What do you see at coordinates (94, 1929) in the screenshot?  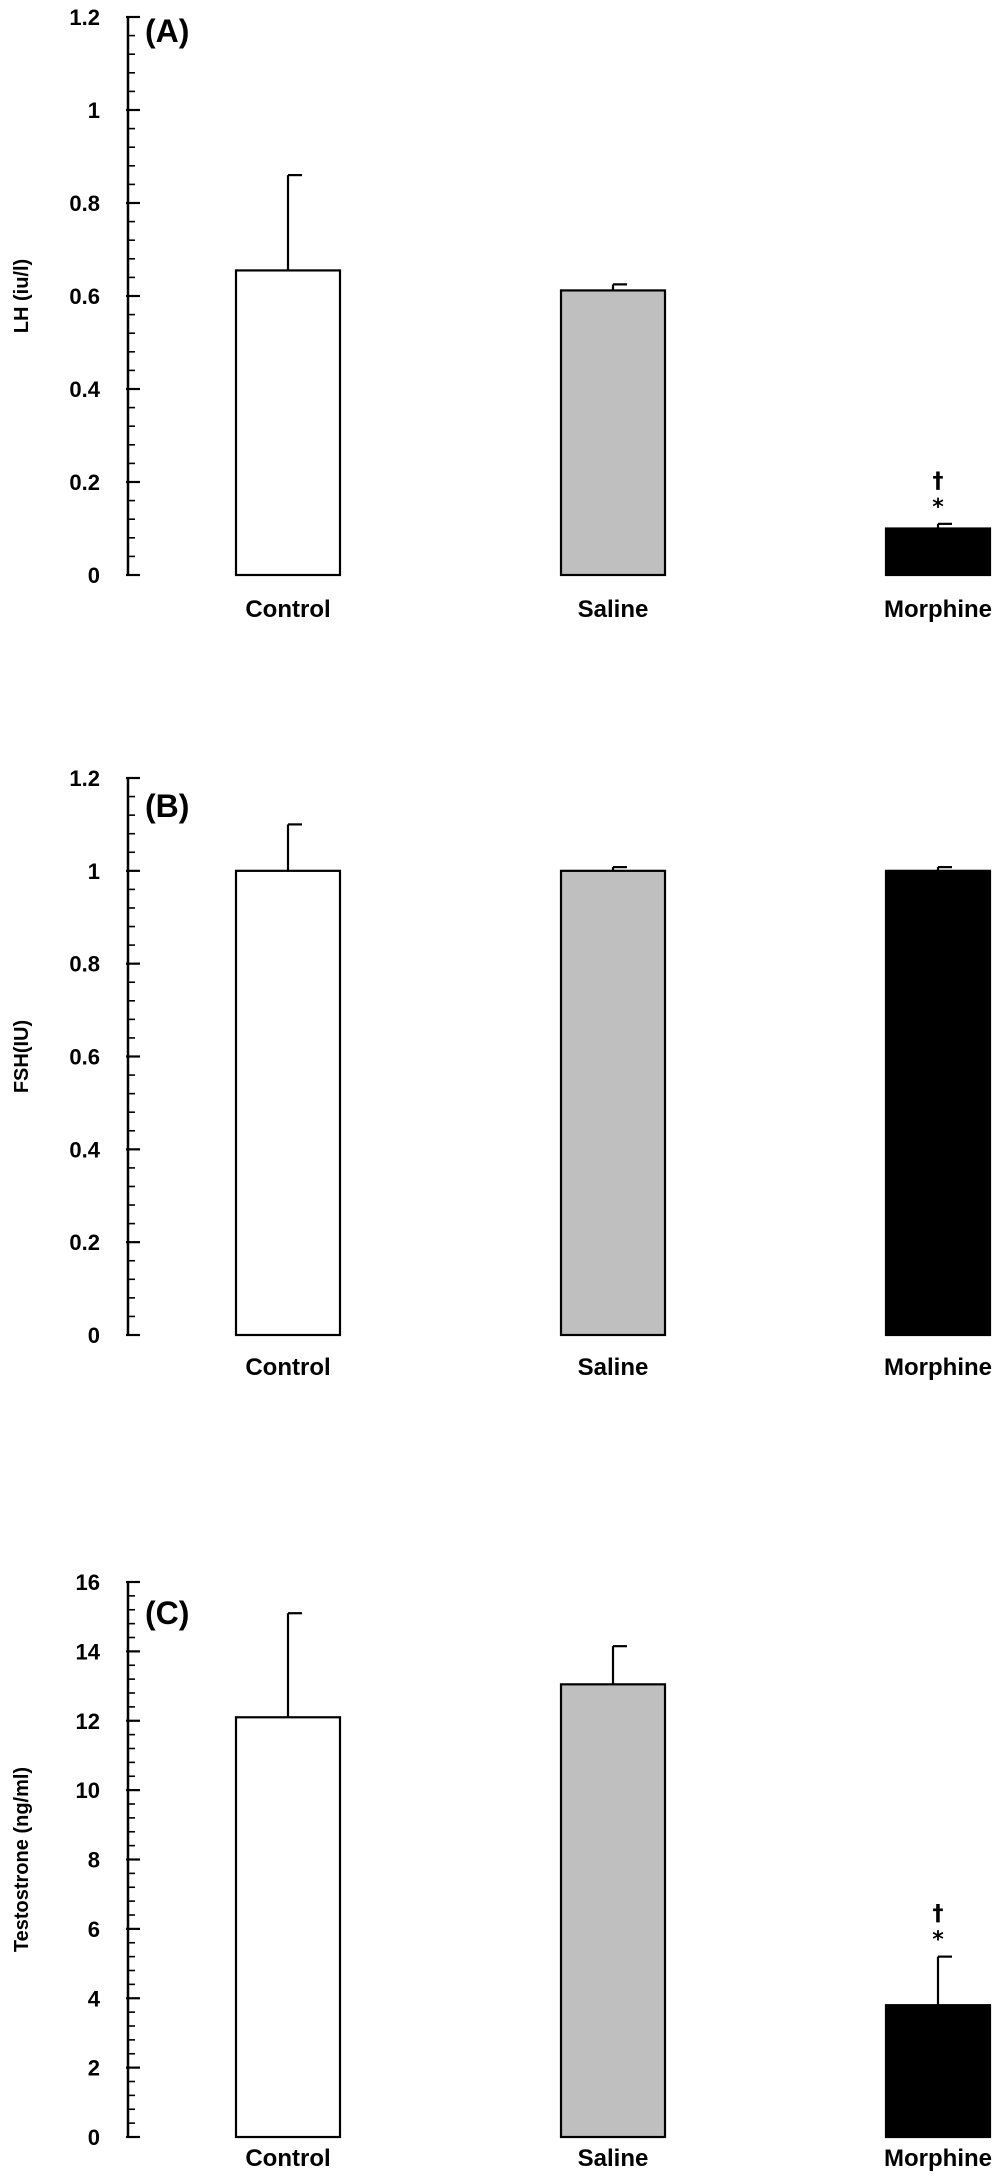 I see `y-tick-label: 6` at bounding box center [94, 1929].